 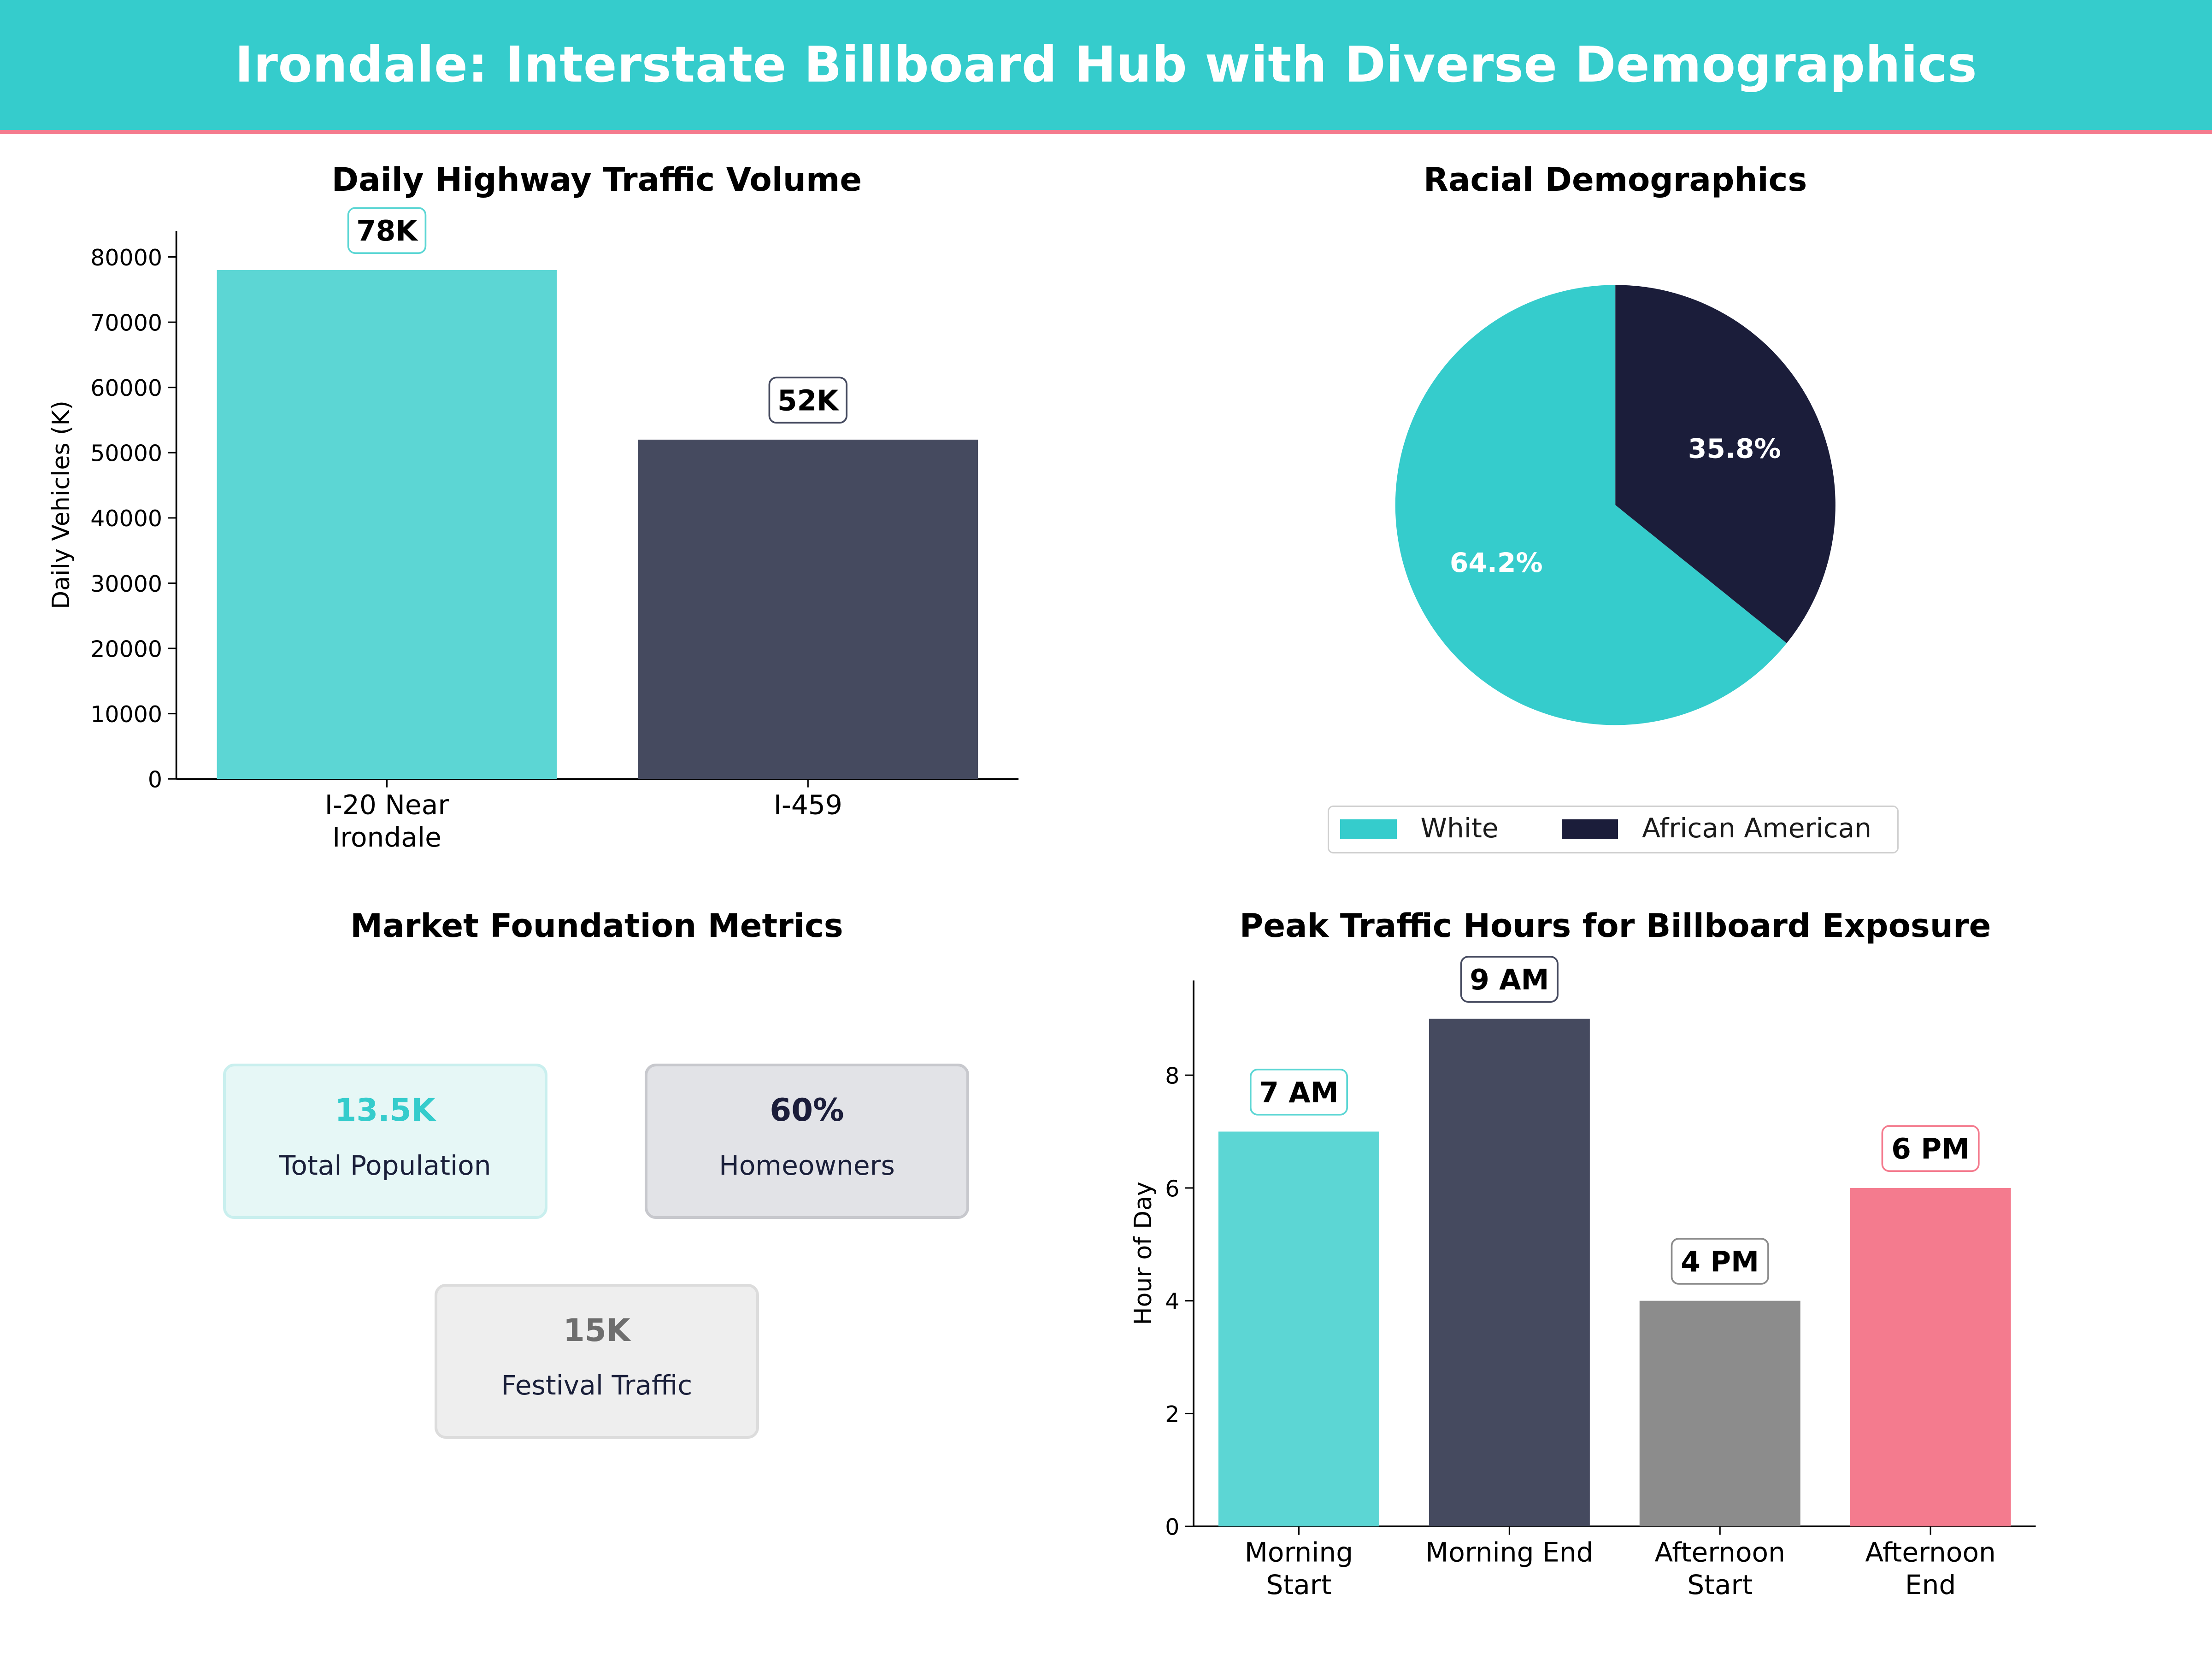 What do you see at coordinates (385, 1165) in the screenshot?
I see `metric-label: Total Population` at bounding box center [385, 1165].